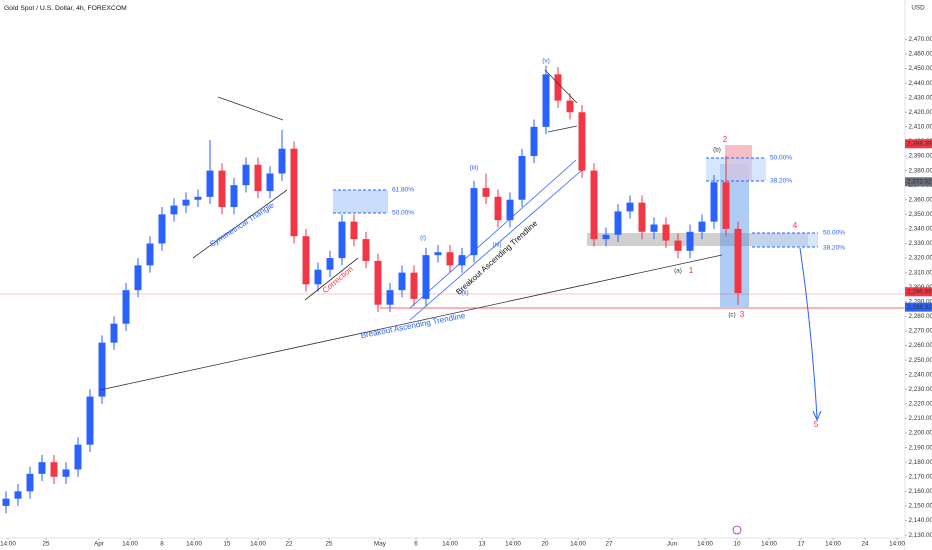  What do you see at coordinates (920, 447) in the screenshot?
I see `y-tick-label: 2,190.00` at bounding box center [920, 447].